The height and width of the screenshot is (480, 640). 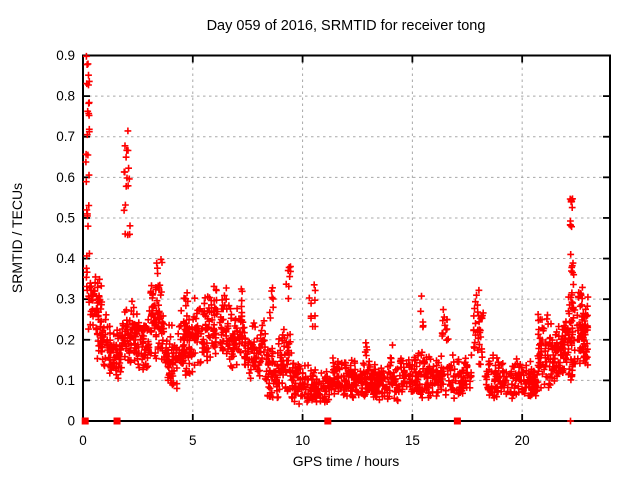 What do you see at coordinates (65, 299) in the screenshot?
I see `y-tick-label: 0.3` at bounding box center [65, 299].